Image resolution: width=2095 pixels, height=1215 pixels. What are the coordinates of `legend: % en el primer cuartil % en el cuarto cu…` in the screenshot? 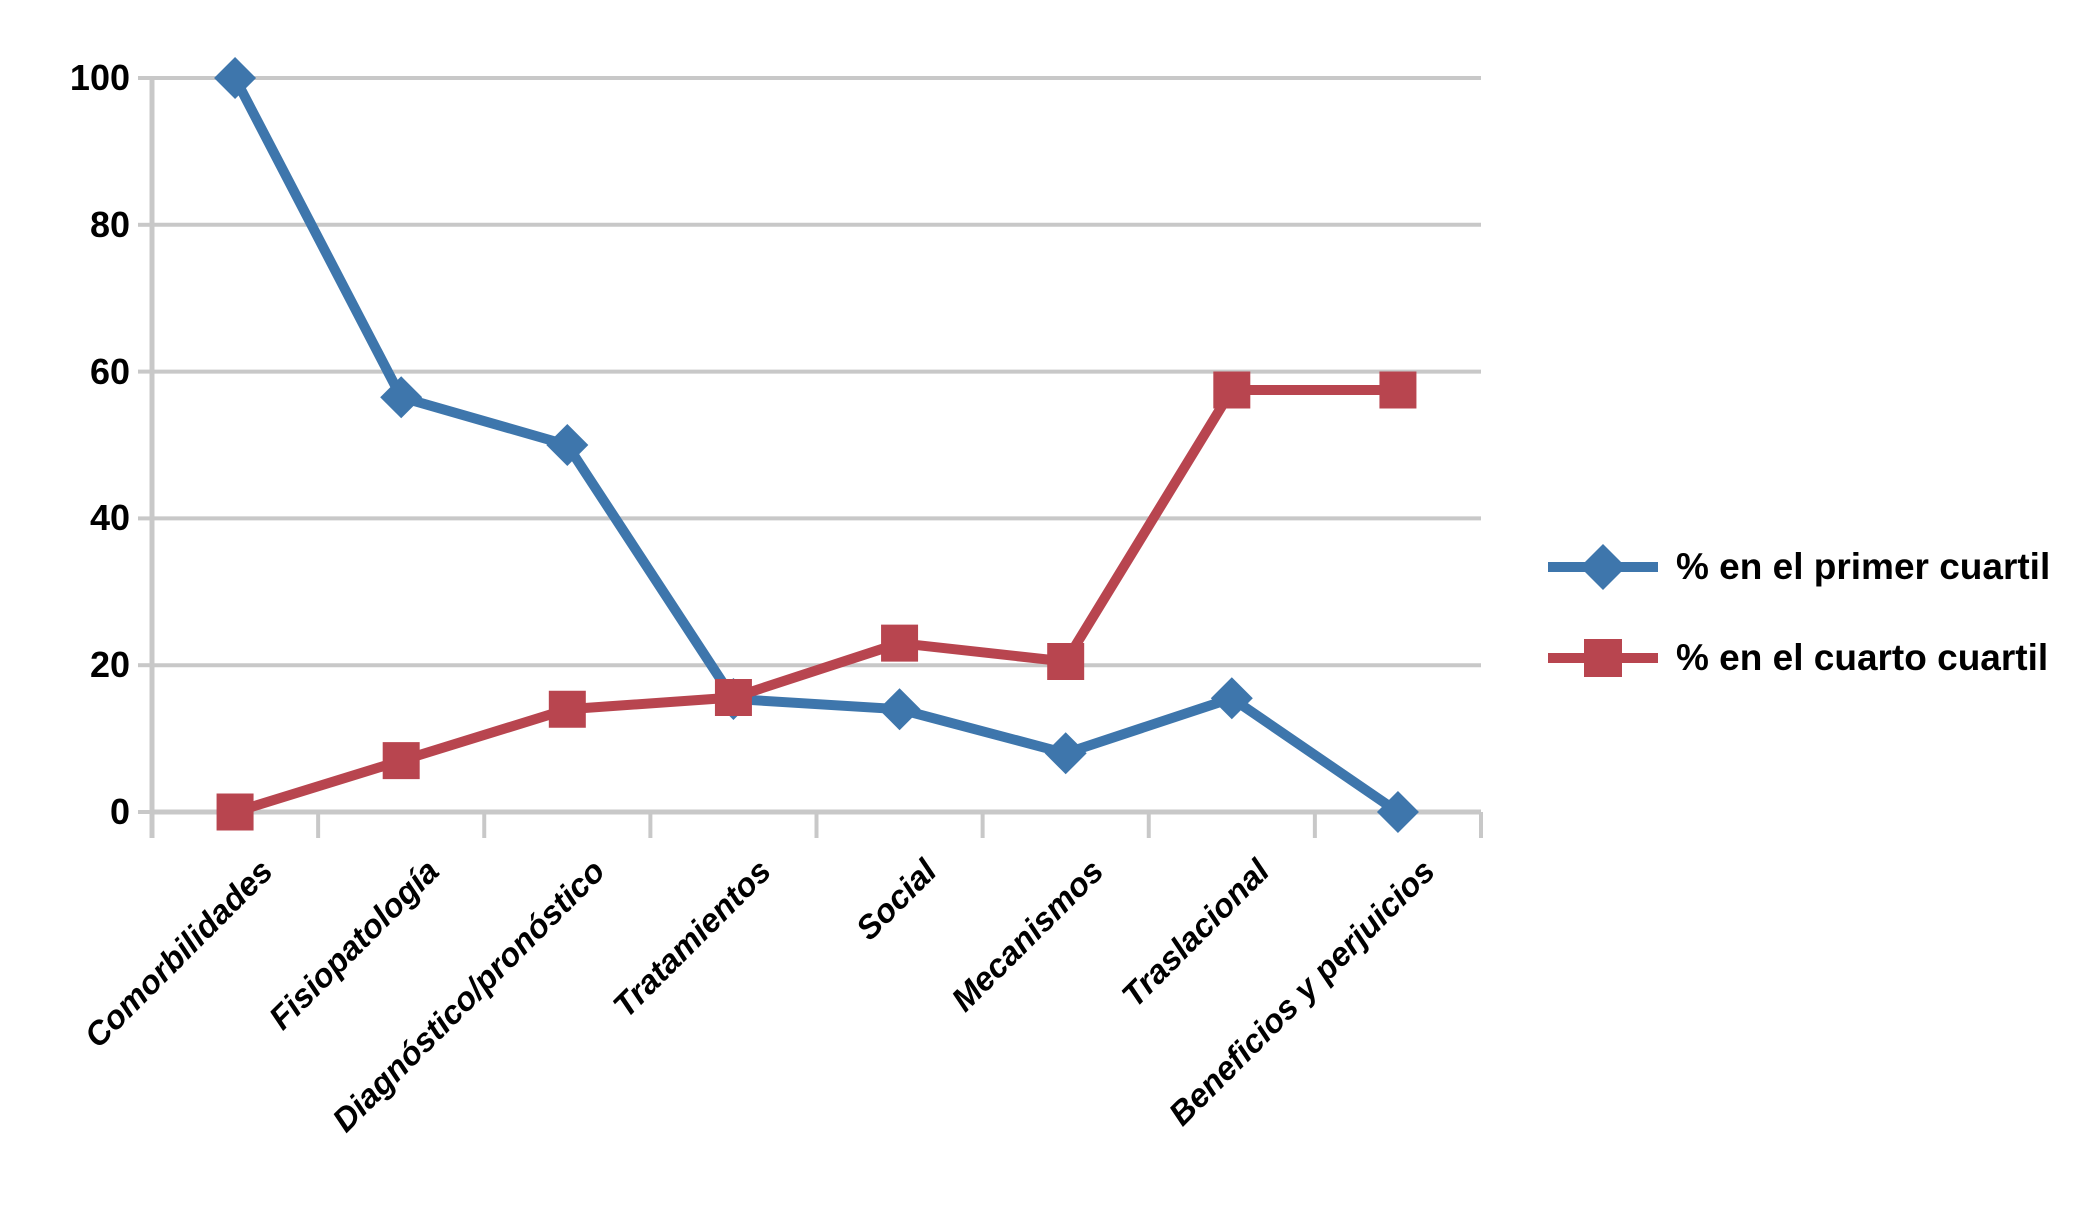 It's located at (1799, 612).